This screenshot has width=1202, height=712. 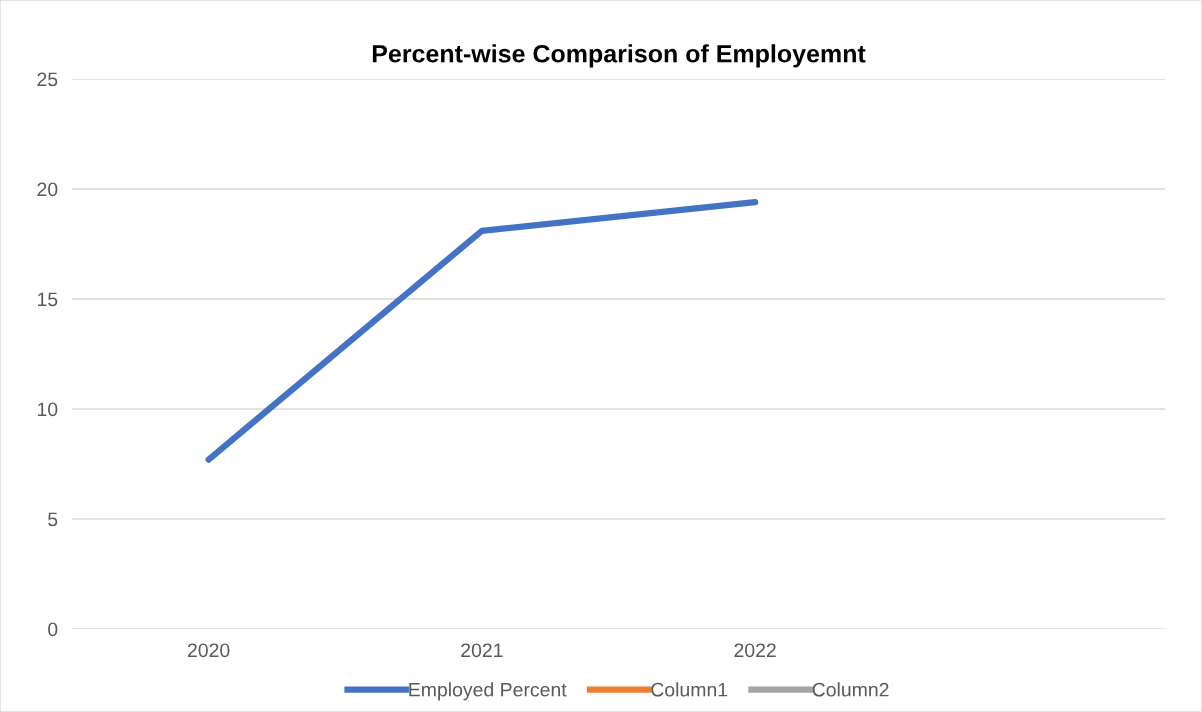 What do you see at coordinates (208, 650) in the screenshot?
I see `x-tick-label: 2020` at bounding box center [208, 650].